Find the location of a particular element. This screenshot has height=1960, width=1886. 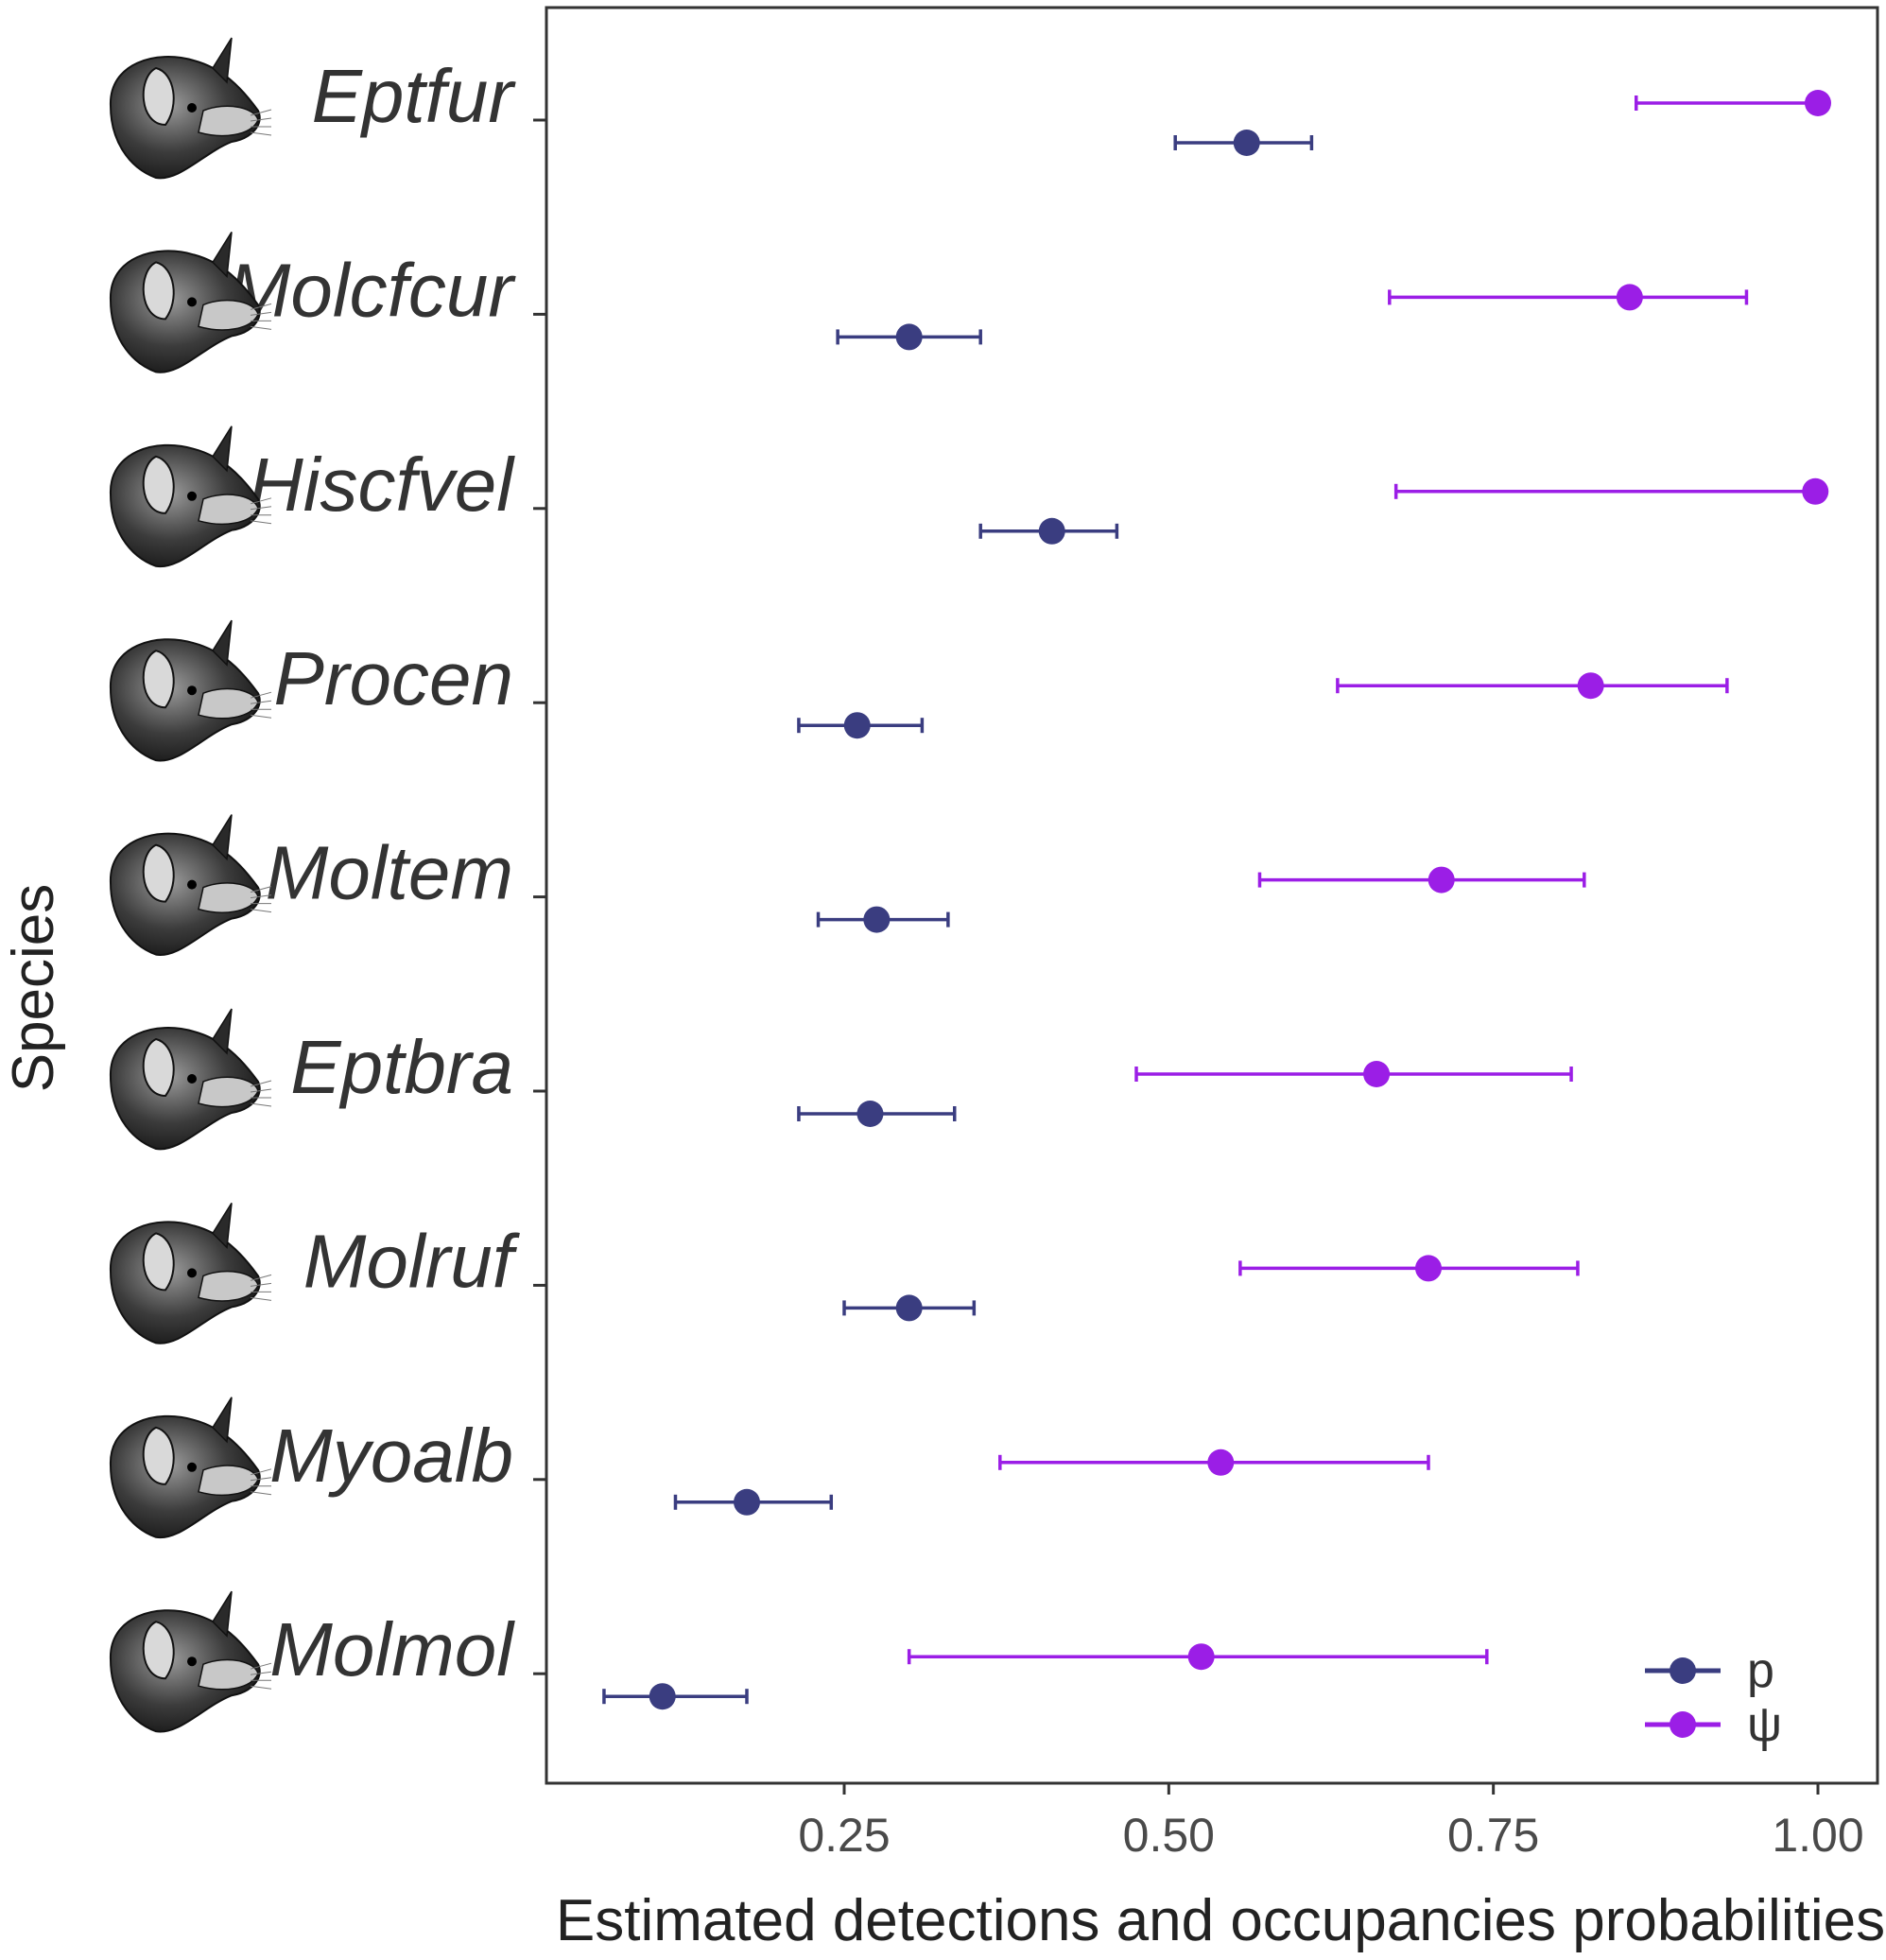

bat-head-eptbra-icon is located at coordinates (191, 1079).